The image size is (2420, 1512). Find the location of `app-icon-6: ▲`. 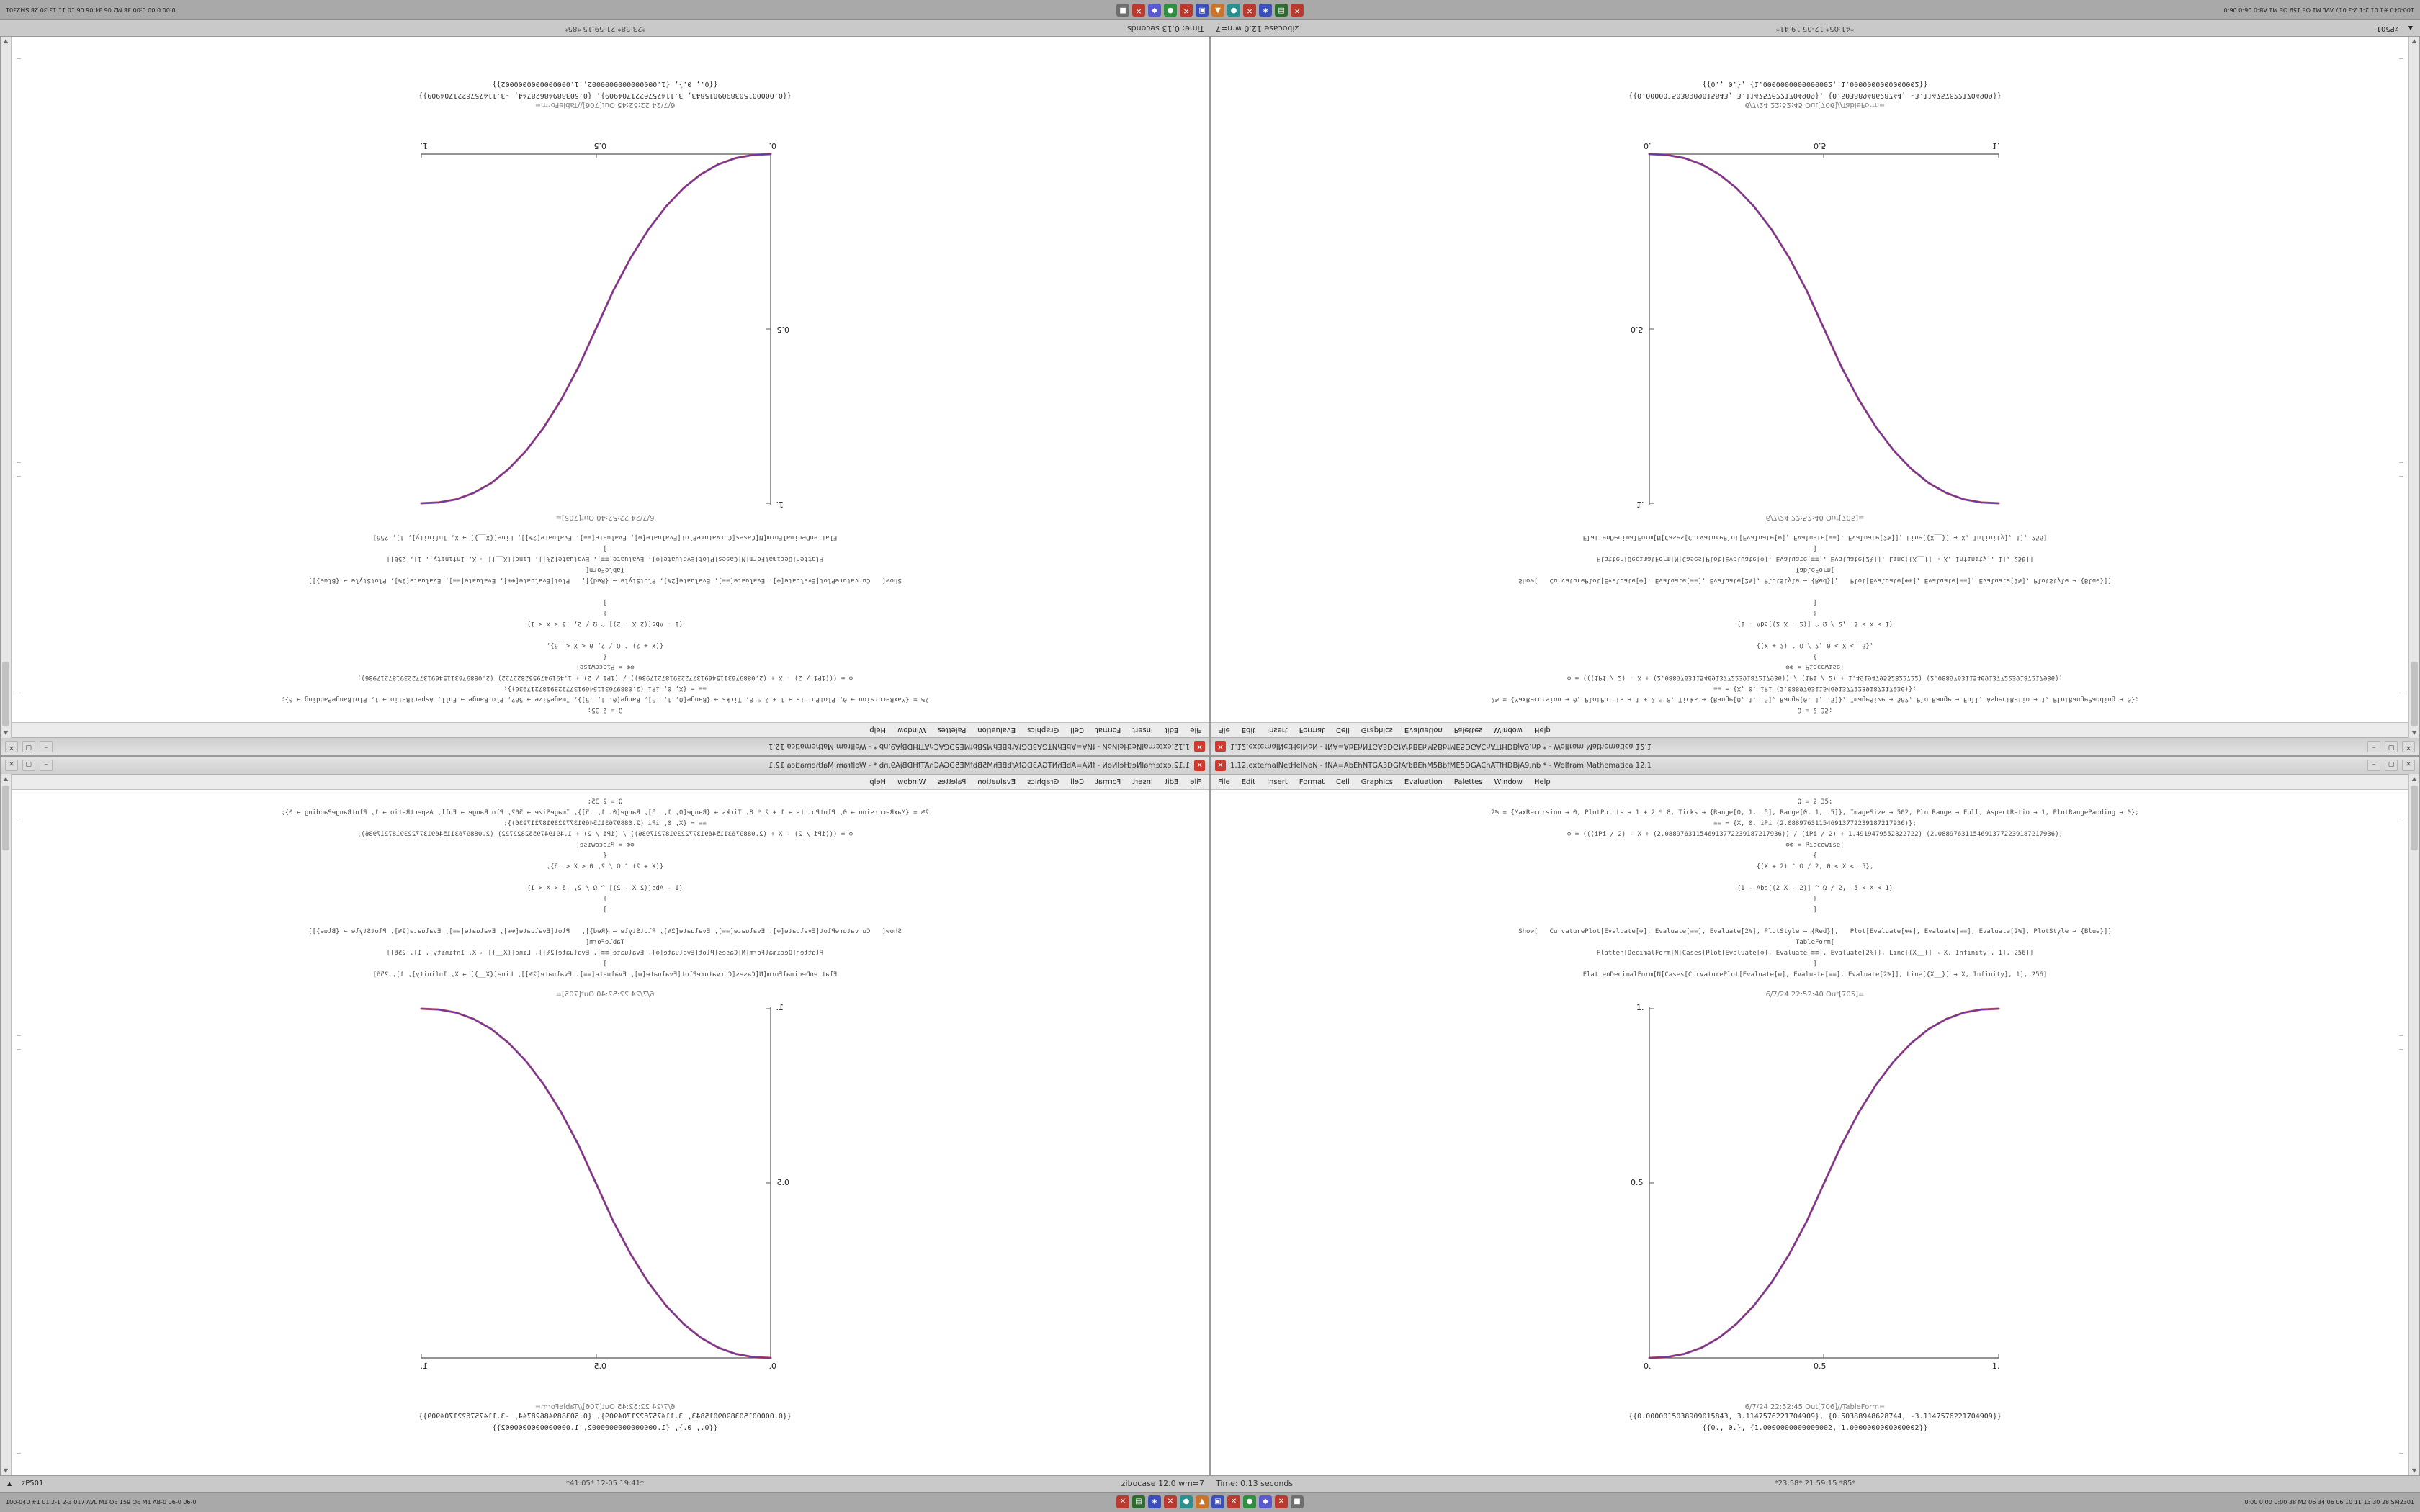

app-icon-6: ▲ is located at coordinates (1202, 1501).